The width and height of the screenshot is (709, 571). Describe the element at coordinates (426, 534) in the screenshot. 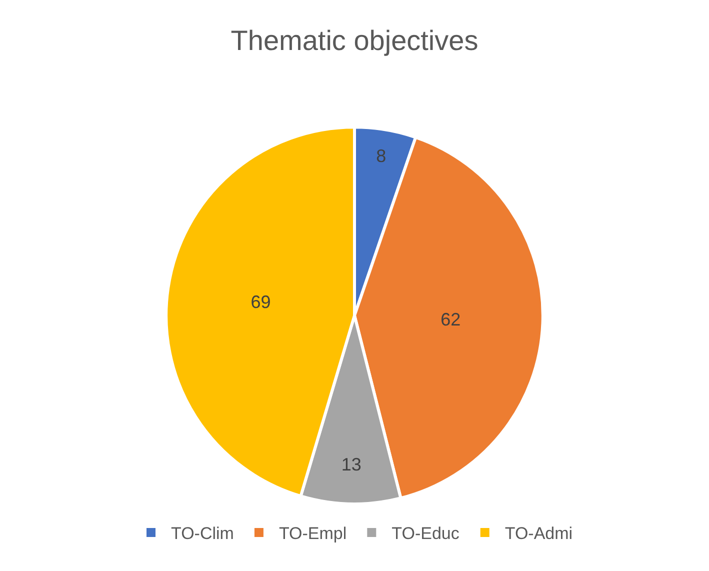

I see `legend-label: TO-Educ` at that location.